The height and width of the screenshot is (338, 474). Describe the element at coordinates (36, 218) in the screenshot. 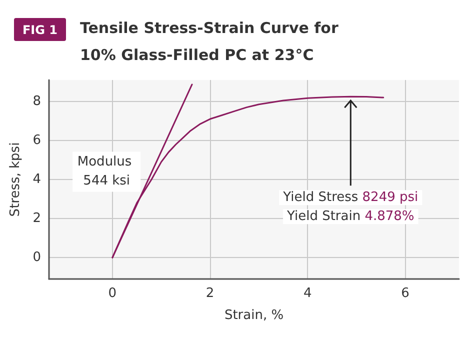

I see `y-tick-label: 2` at that location.